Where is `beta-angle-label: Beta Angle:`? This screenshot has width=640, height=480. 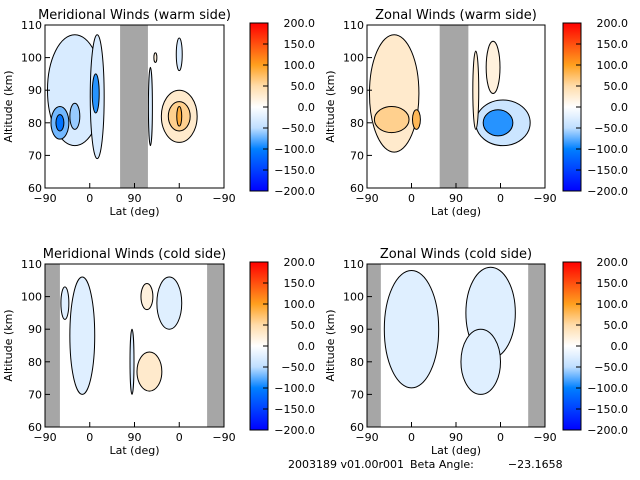 beta-angle-label: Beta Angle: is located at coordinates (442, 464).